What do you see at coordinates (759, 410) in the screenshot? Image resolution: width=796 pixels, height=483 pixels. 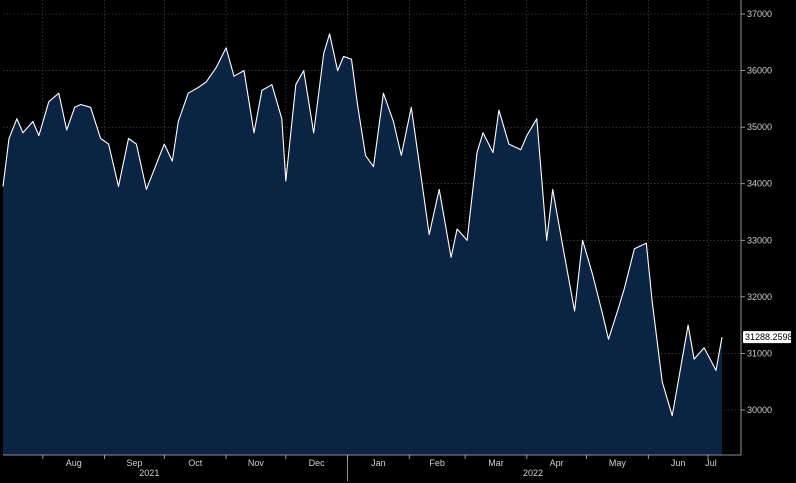 I see `y-tick-label: 30000` at bounding box center [759, 410].